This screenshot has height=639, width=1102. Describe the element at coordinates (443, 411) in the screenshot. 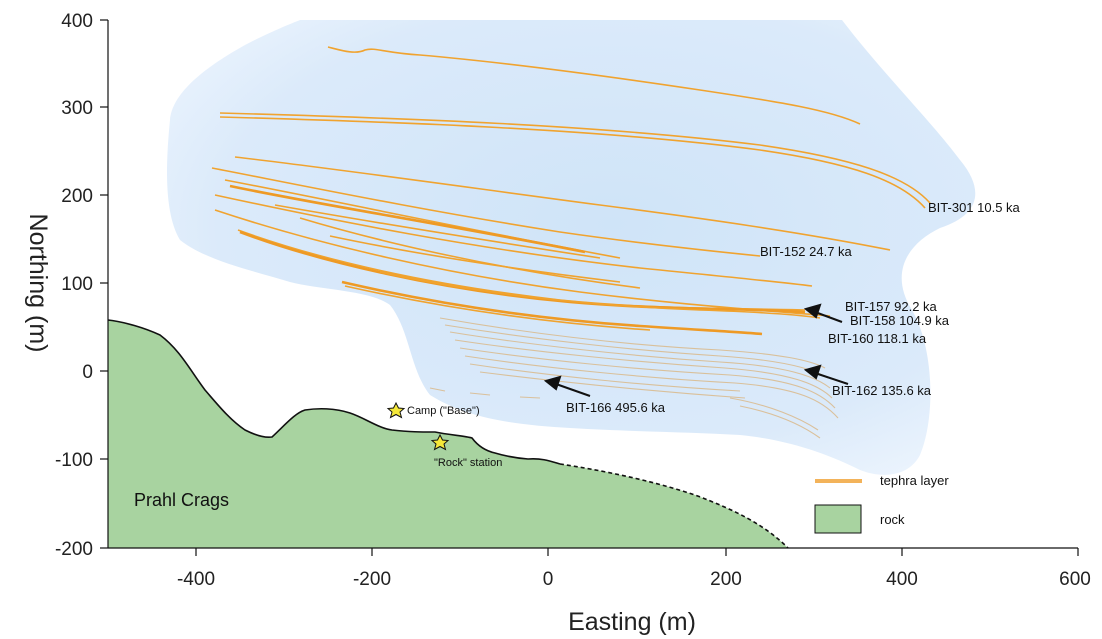

I see `camp-label: Camp ("Base")` at that location.